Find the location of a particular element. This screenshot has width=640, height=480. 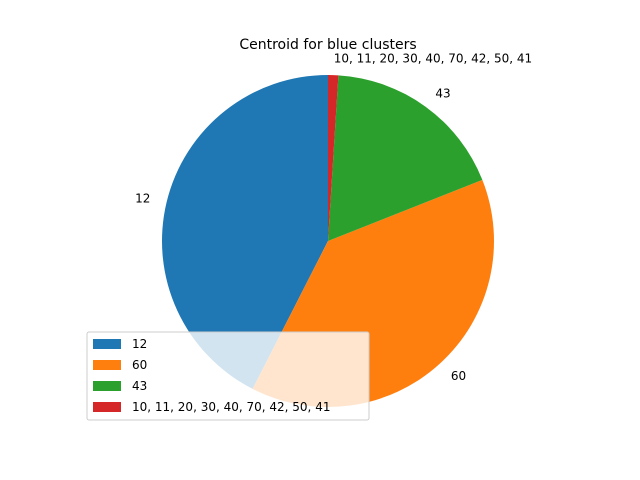

legend-frame is located at coordinates (228, 376).